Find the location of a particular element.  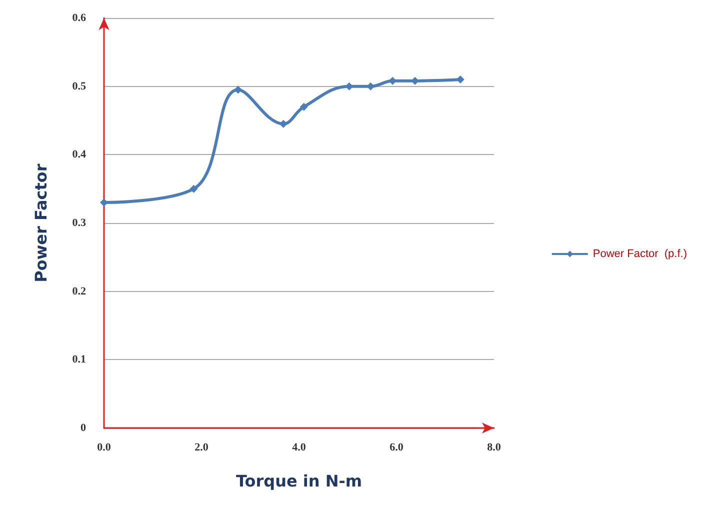

y-tick-label: 0.1 is located at coordinates (79, 360).